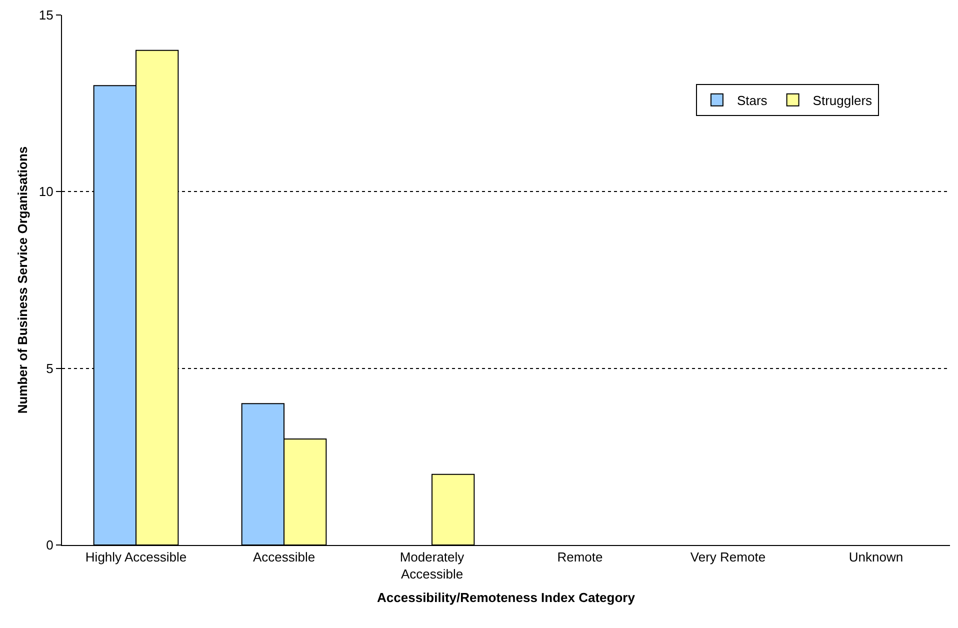 Image resolution: width=958 pixels, height=628 pixels. Describe the element at coordinates (46, 192) in the screenshot. I see `y-tick-label: 10` at that location.